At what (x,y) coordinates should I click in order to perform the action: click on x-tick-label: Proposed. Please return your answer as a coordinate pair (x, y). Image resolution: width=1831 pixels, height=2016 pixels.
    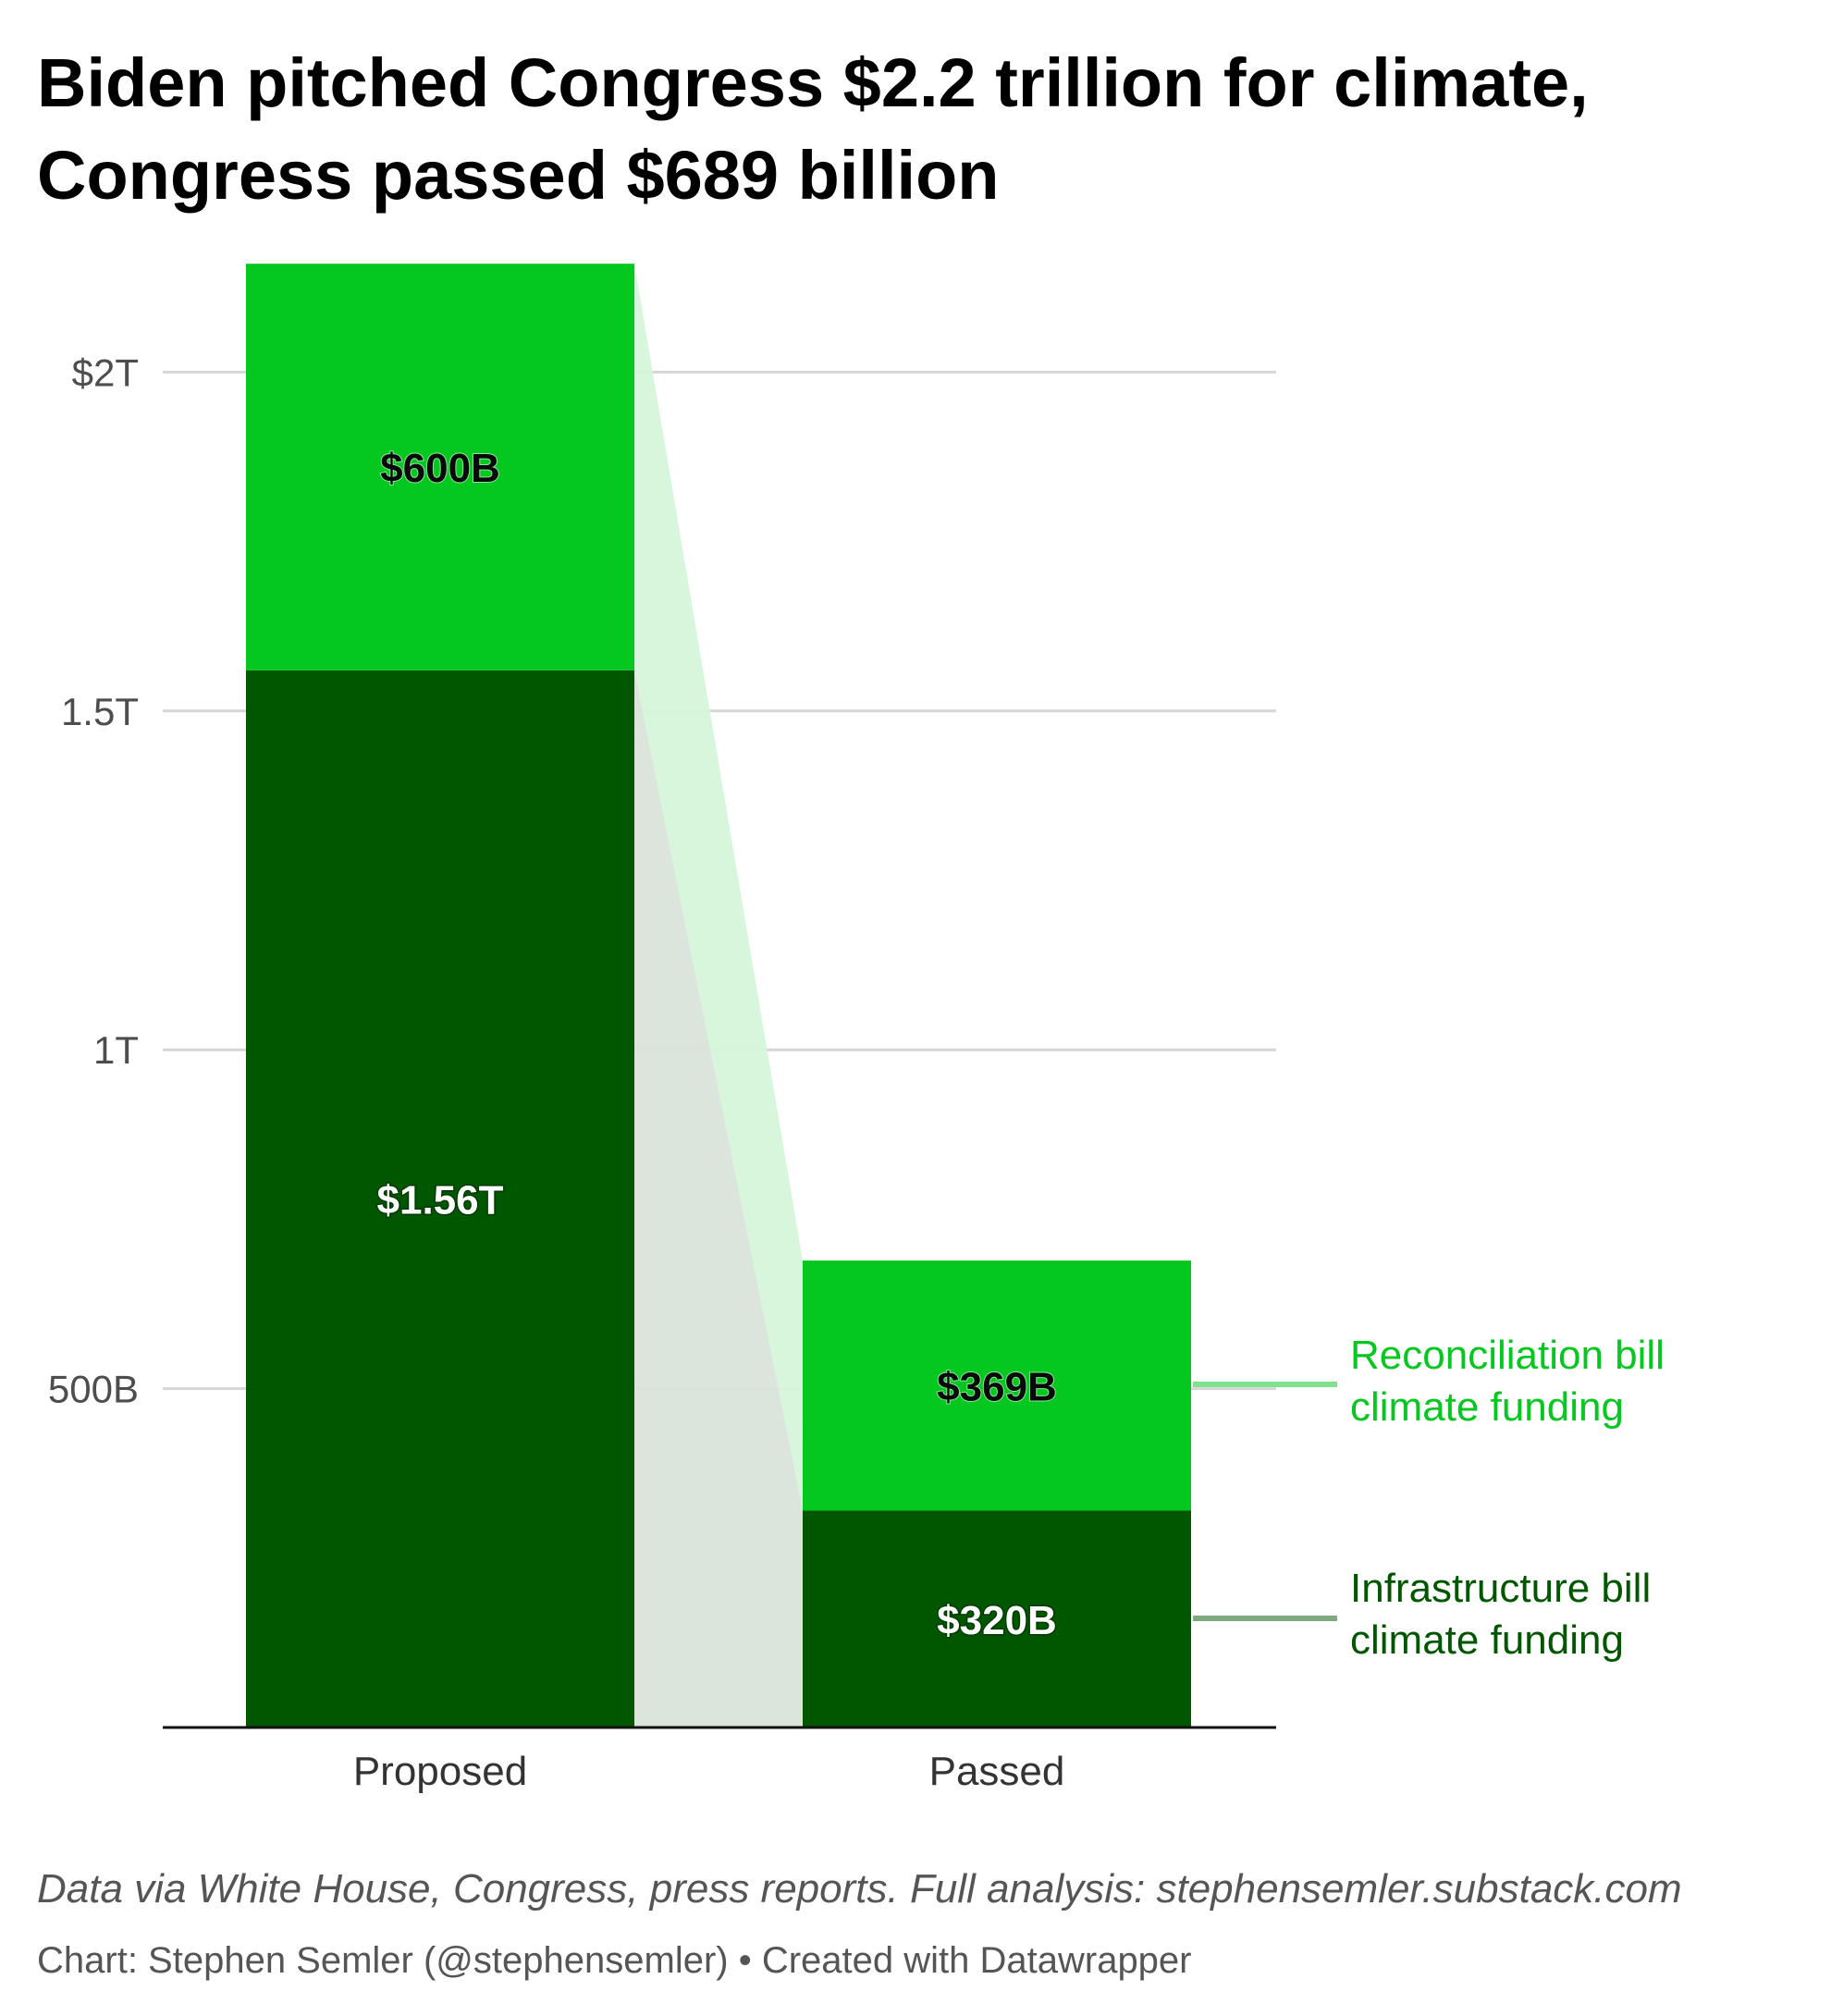
    Looking at the image, I should click on (440, 1771).